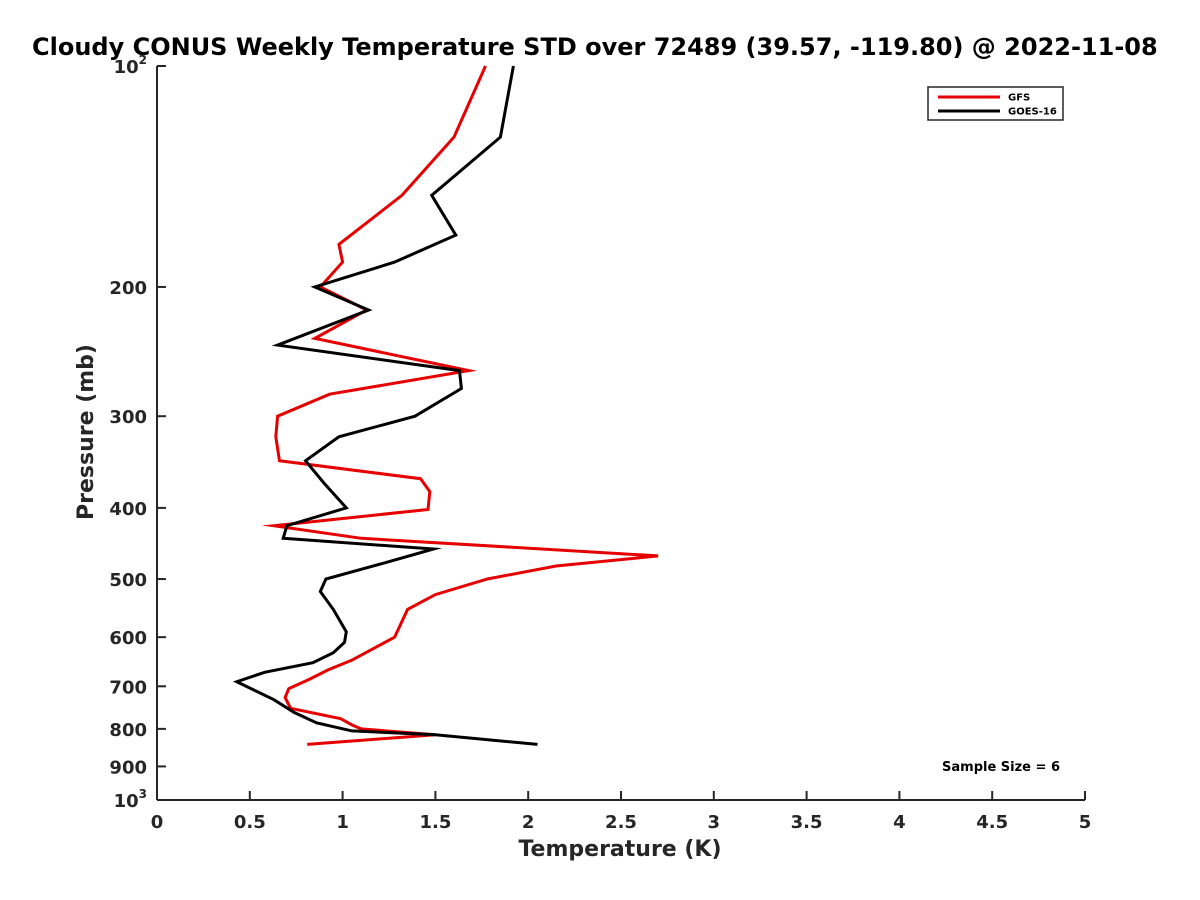 This screenshot has width=1200, height=900. What do you see at coordinates (1032, 112) in the screenshot?
I see `legend-entry: GOES-16` at bounding box center [1032, 112].